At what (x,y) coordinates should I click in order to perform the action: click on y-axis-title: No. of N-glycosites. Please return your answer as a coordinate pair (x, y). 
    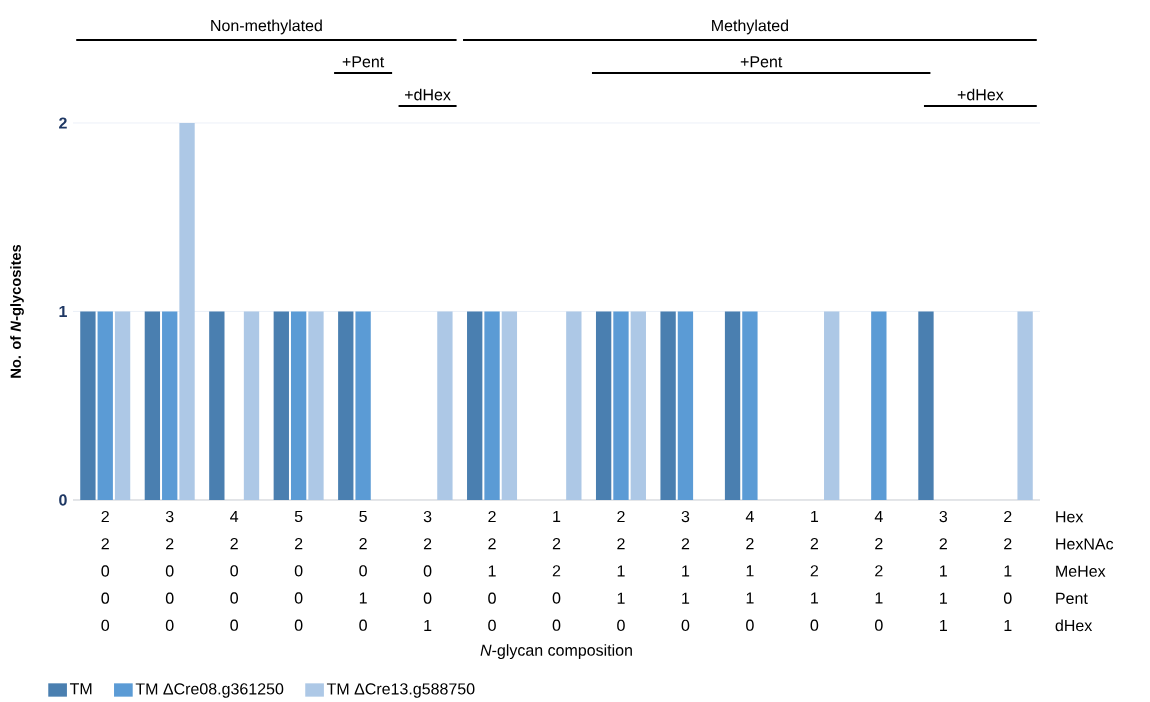
    Looking at the image, I should click on (17, 311).